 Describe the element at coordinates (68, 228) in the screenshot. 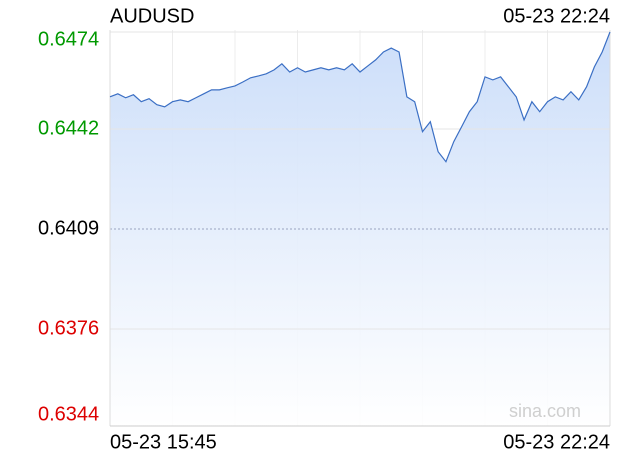

I see `y-tick-label: 0.6409` at that location.